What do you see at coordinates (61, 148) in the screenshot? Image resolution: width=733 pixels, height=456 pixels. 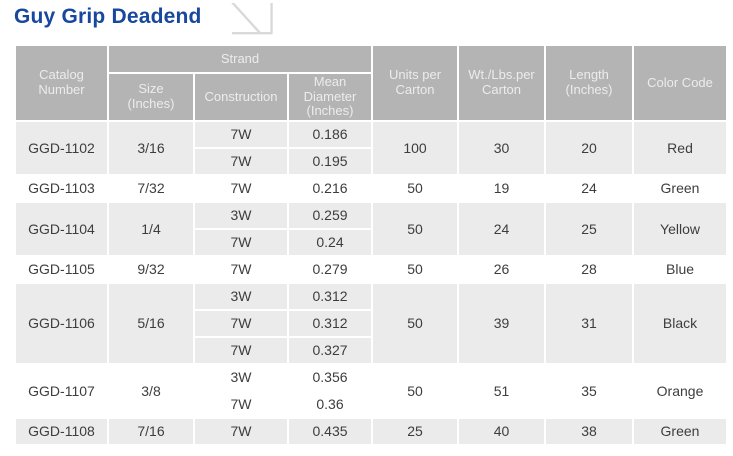 I see `cell-catalog-number: GGD-1102` at bounding box center [61, 148].